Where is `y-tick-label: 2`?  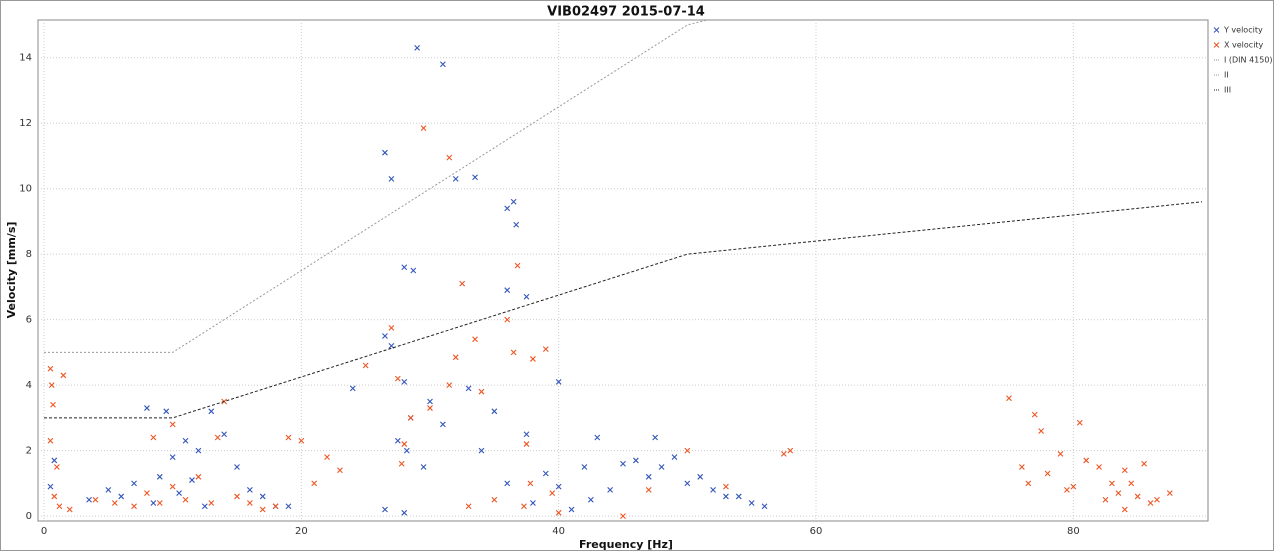 y-tick-label: 2 is located at coordinates (29, 451).